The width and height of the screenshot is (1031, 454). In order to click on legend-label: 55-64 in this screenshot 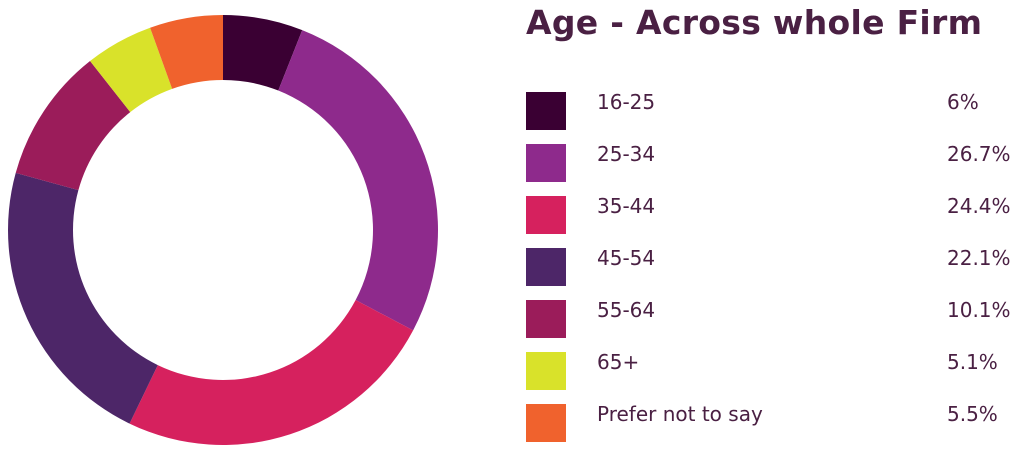, I will do `click(626, 310)`.